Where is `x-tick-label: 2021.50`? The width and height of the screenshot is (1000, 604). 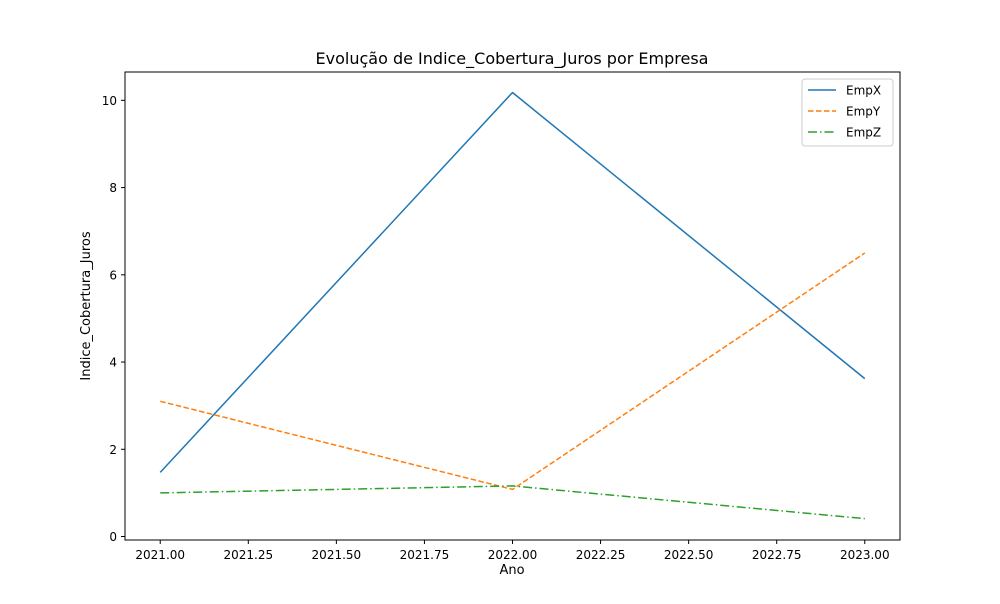 x-tick-label: 2021.50 is located at coordinates (337, 555).